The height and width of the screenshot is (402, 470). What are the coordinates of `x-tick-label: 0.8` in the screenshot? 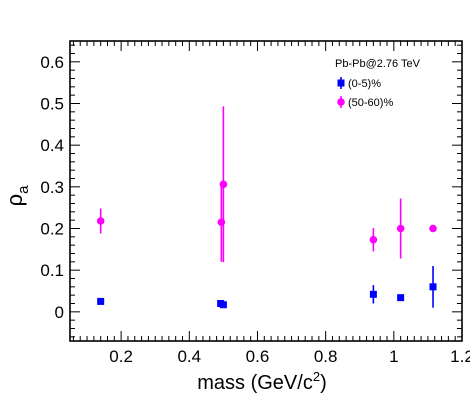 It's located at (326, 356).